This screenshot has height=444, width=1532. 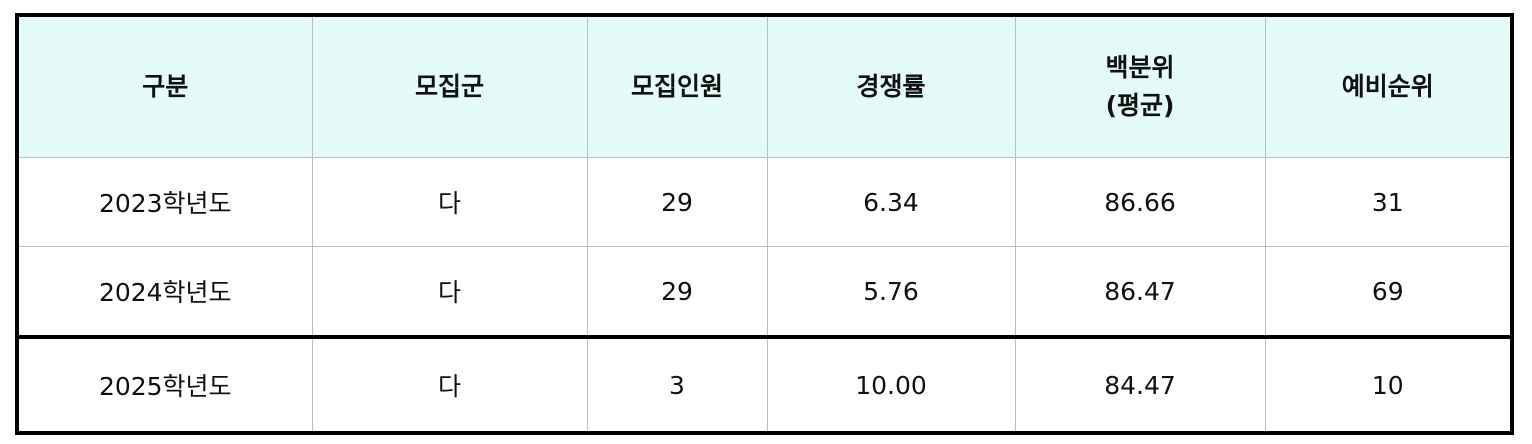 What do you see at coordinates (1388, 86) in the screenshot?
I see `header-waitlist-rank: 예비순위` at bounding box center [1388, 86].